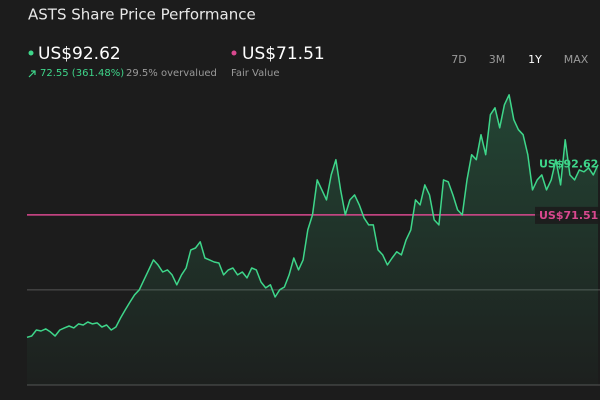  What do you see at coordinates (568, 164) in the screenshot?
I see `last-price-label: US$92.62` at bounding box center [568, 164].